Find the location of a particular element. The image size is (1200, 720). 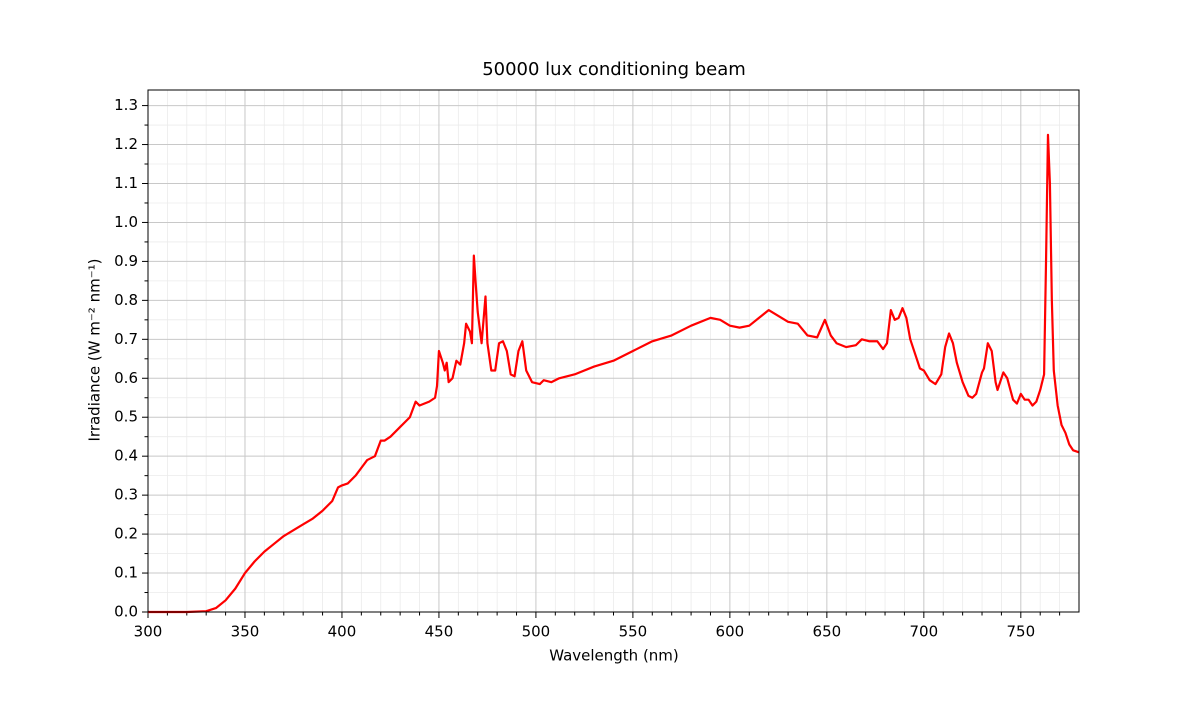

x-tick-label: 500 is located at coordinates (536, 632).